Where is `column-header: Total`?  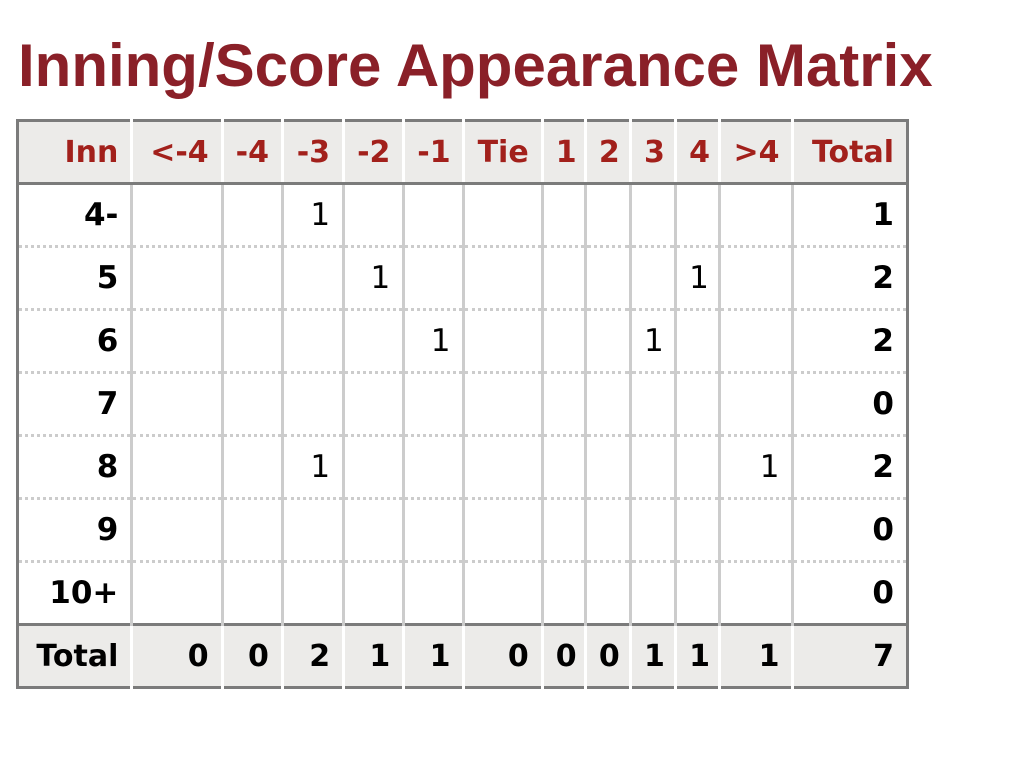
column-header: Total is located at coordinates (849, 152).